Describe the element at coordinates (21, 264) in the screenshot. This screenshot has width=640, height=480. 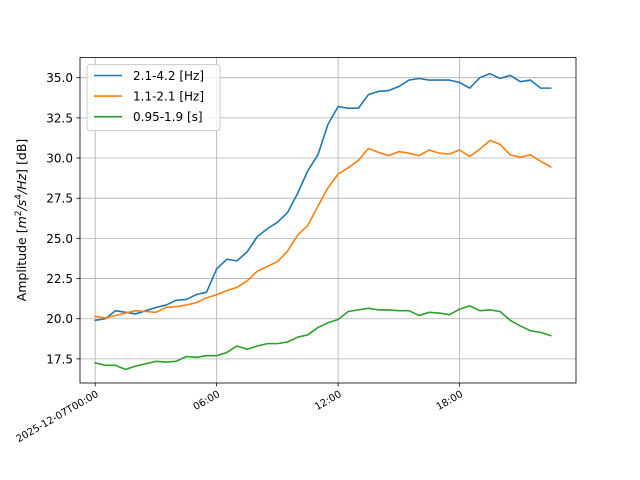
I see `y-axis-label-prefix: Amplitude [` at that location.